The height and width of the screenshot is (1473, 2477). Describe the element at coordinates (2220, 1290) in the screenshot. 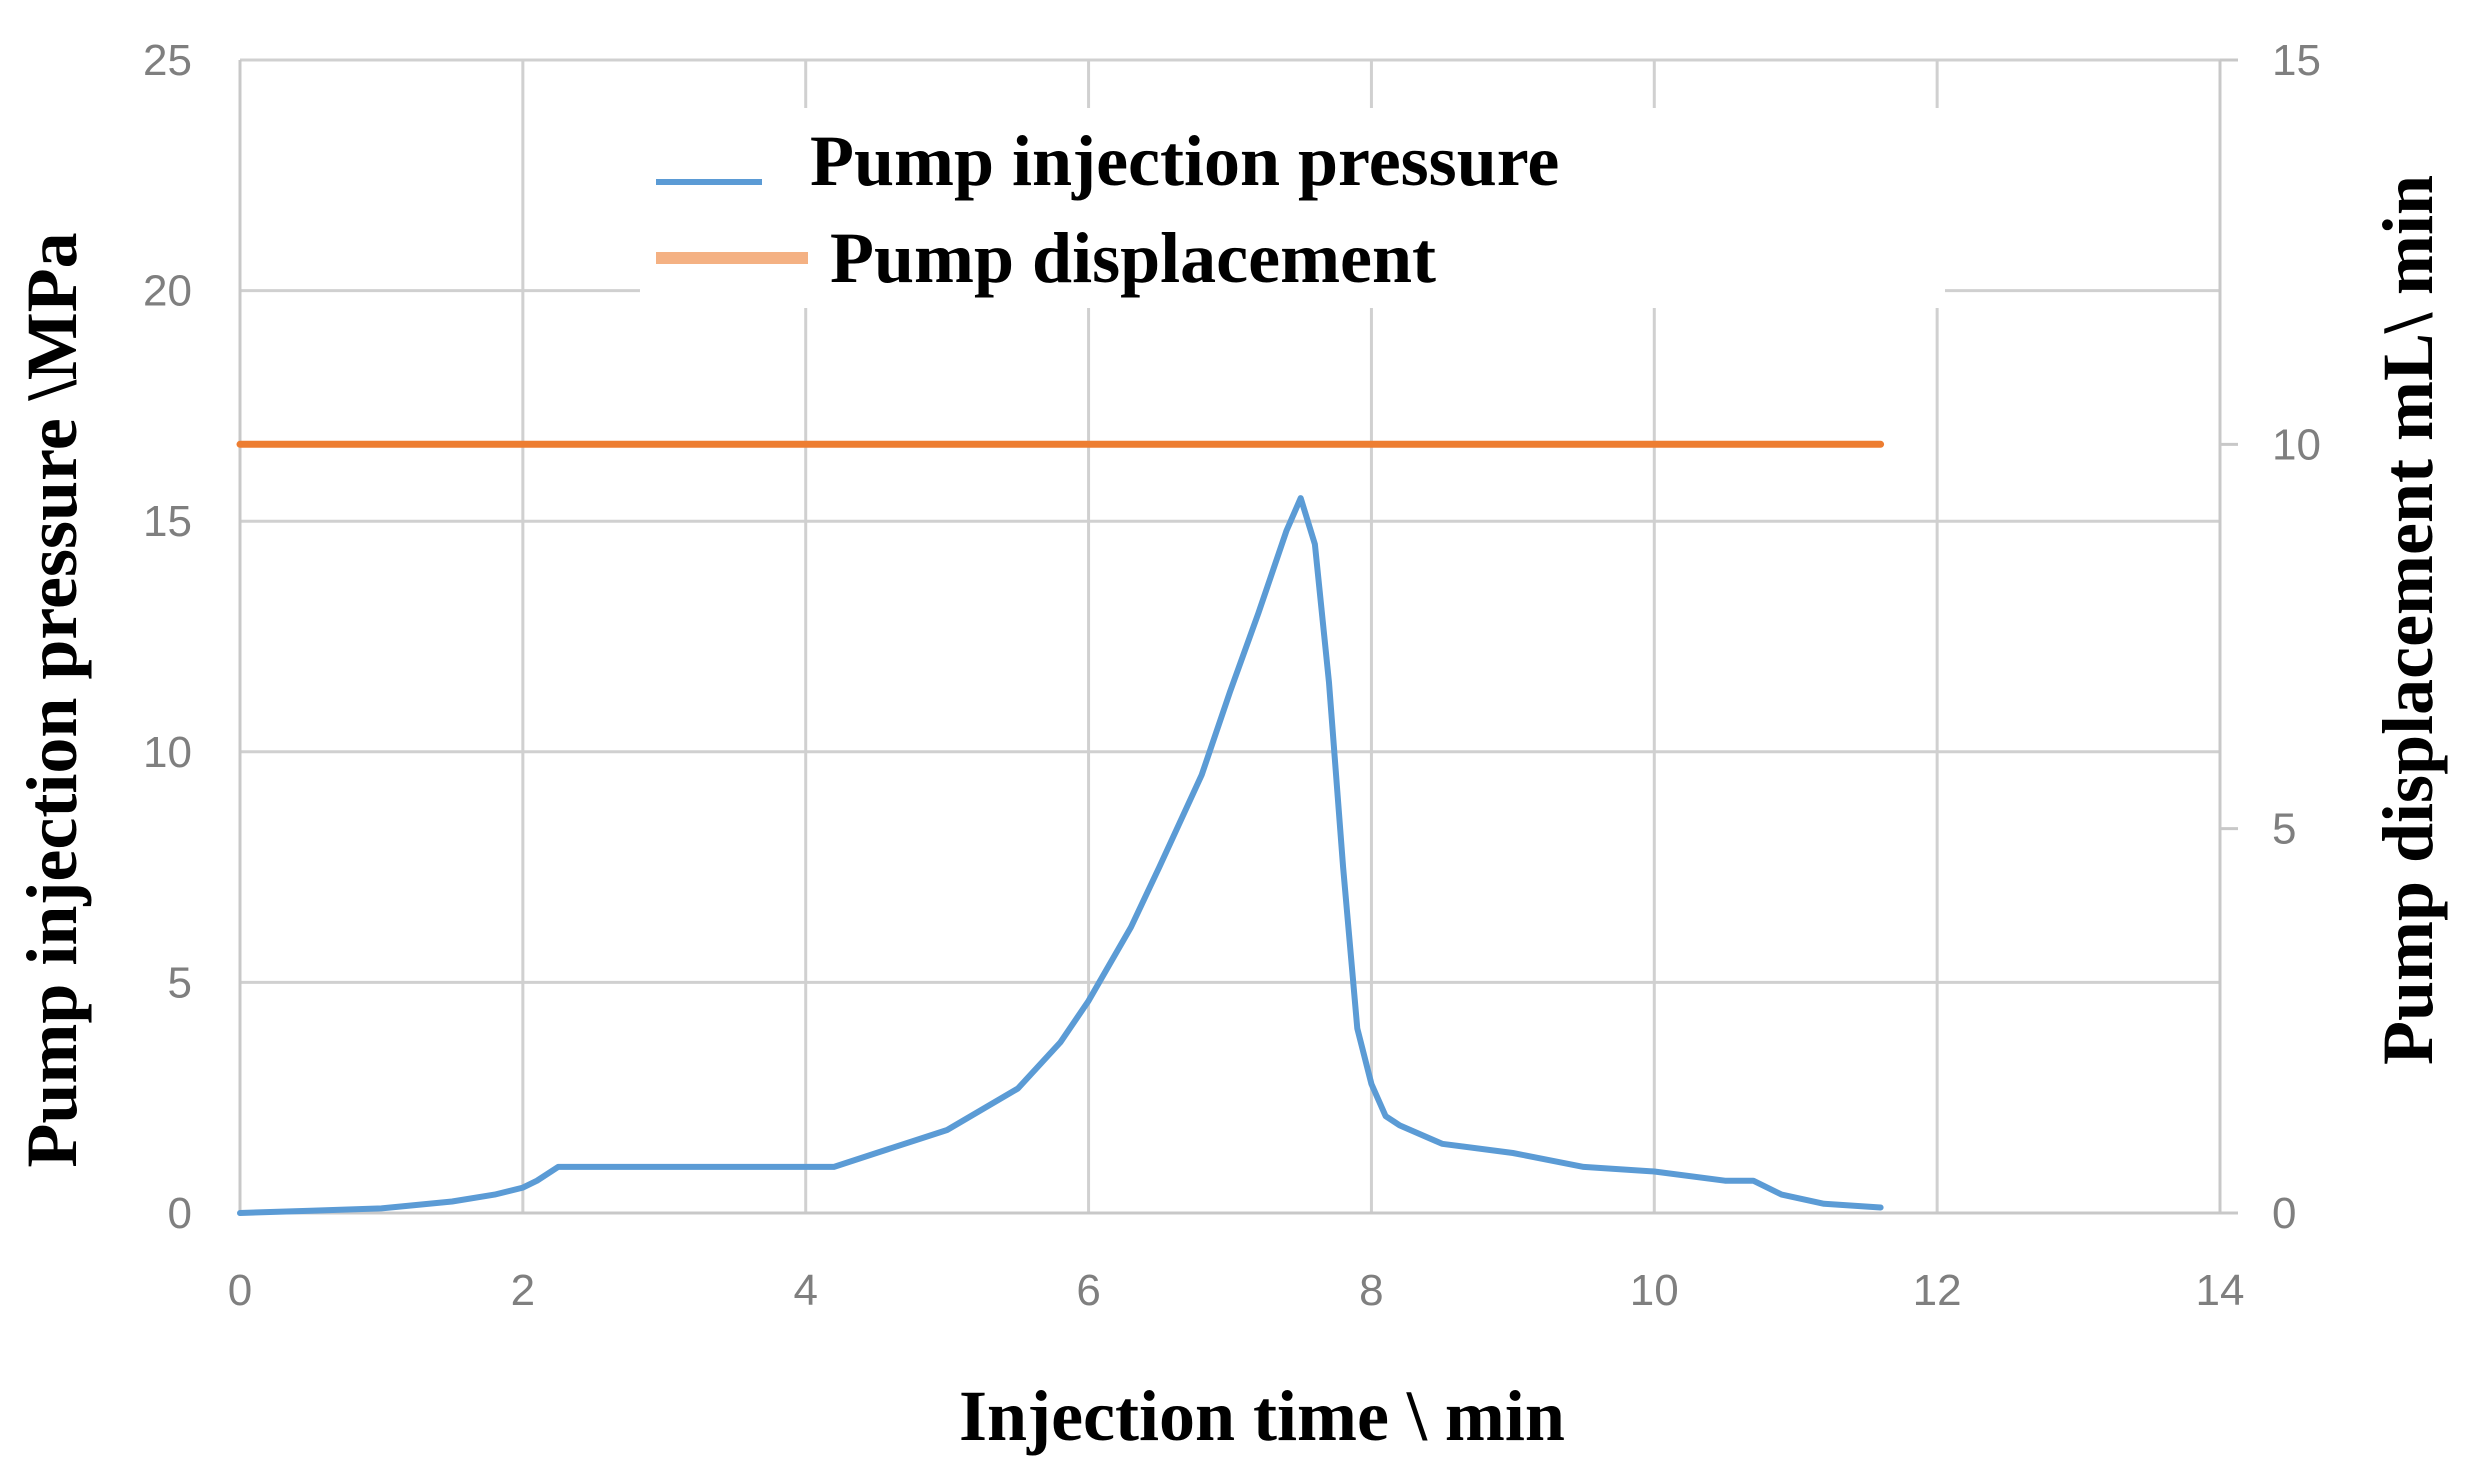

I see `x-tick-label: 14` at that location.